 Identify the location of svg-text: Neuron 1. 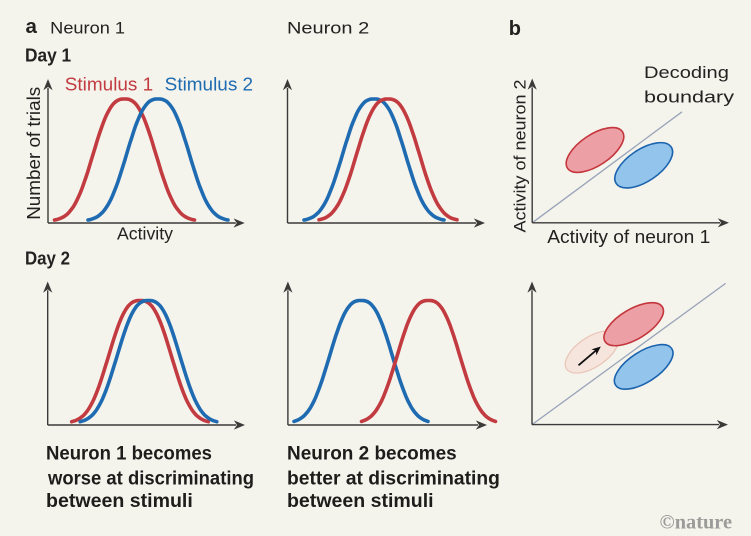
(87, 28).